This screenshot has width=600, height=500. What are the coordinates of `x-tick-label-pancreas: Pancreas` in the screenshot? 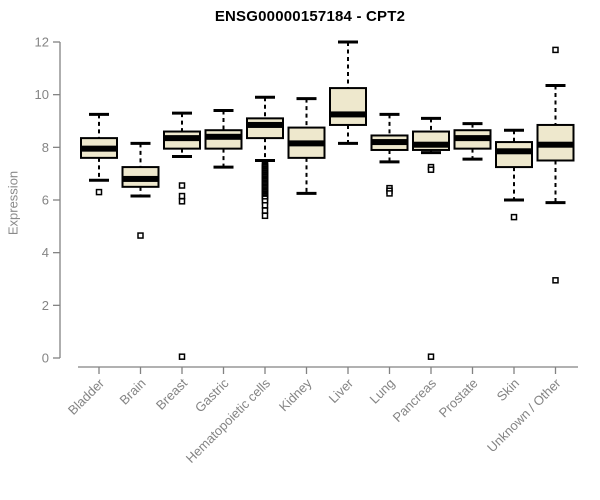 It's located at (415, 400).